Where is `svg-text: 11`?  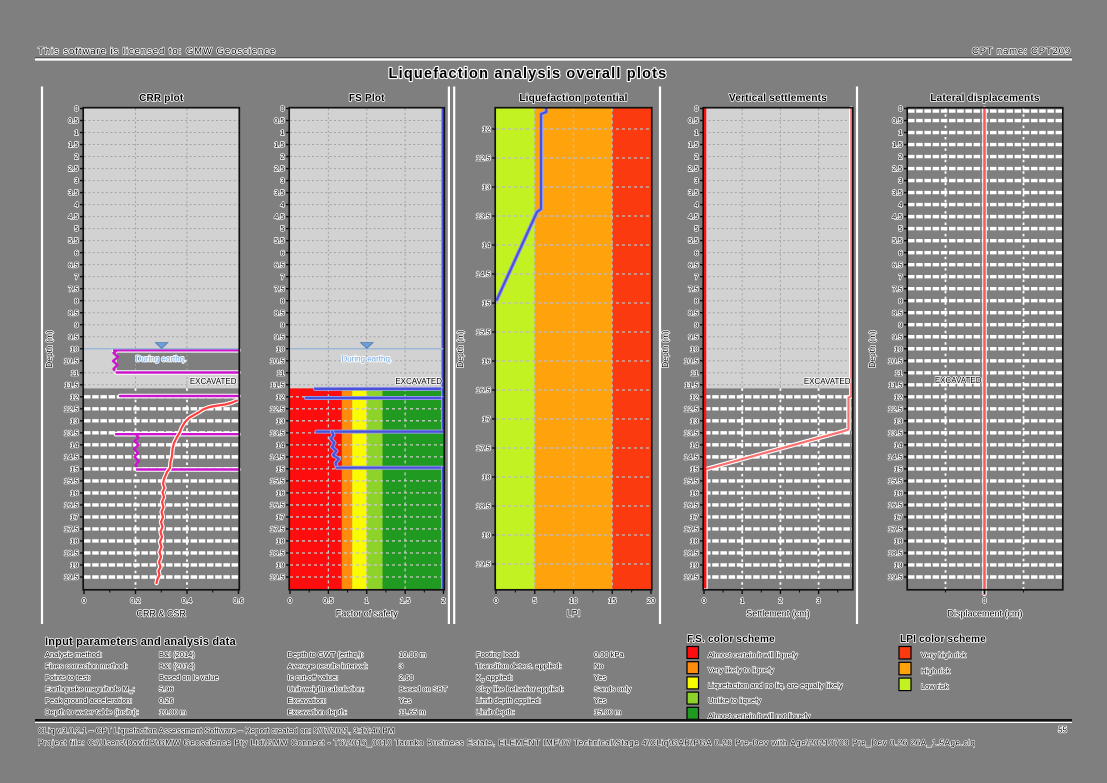
svg-text: 11 is located at coordinates (695, 372).